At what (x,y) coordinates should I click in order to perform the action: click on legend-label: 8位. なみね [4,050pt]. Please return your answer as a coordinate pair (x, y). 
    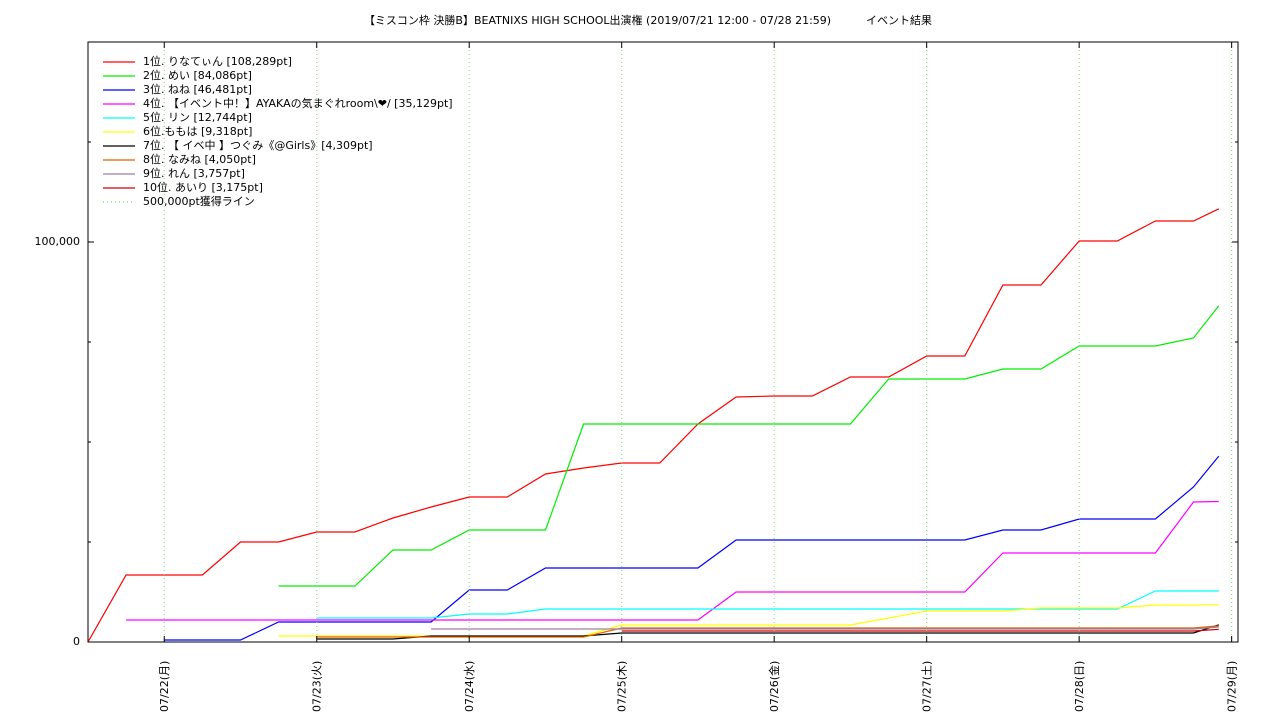
    Looking at the image, I should click on (199, 159).